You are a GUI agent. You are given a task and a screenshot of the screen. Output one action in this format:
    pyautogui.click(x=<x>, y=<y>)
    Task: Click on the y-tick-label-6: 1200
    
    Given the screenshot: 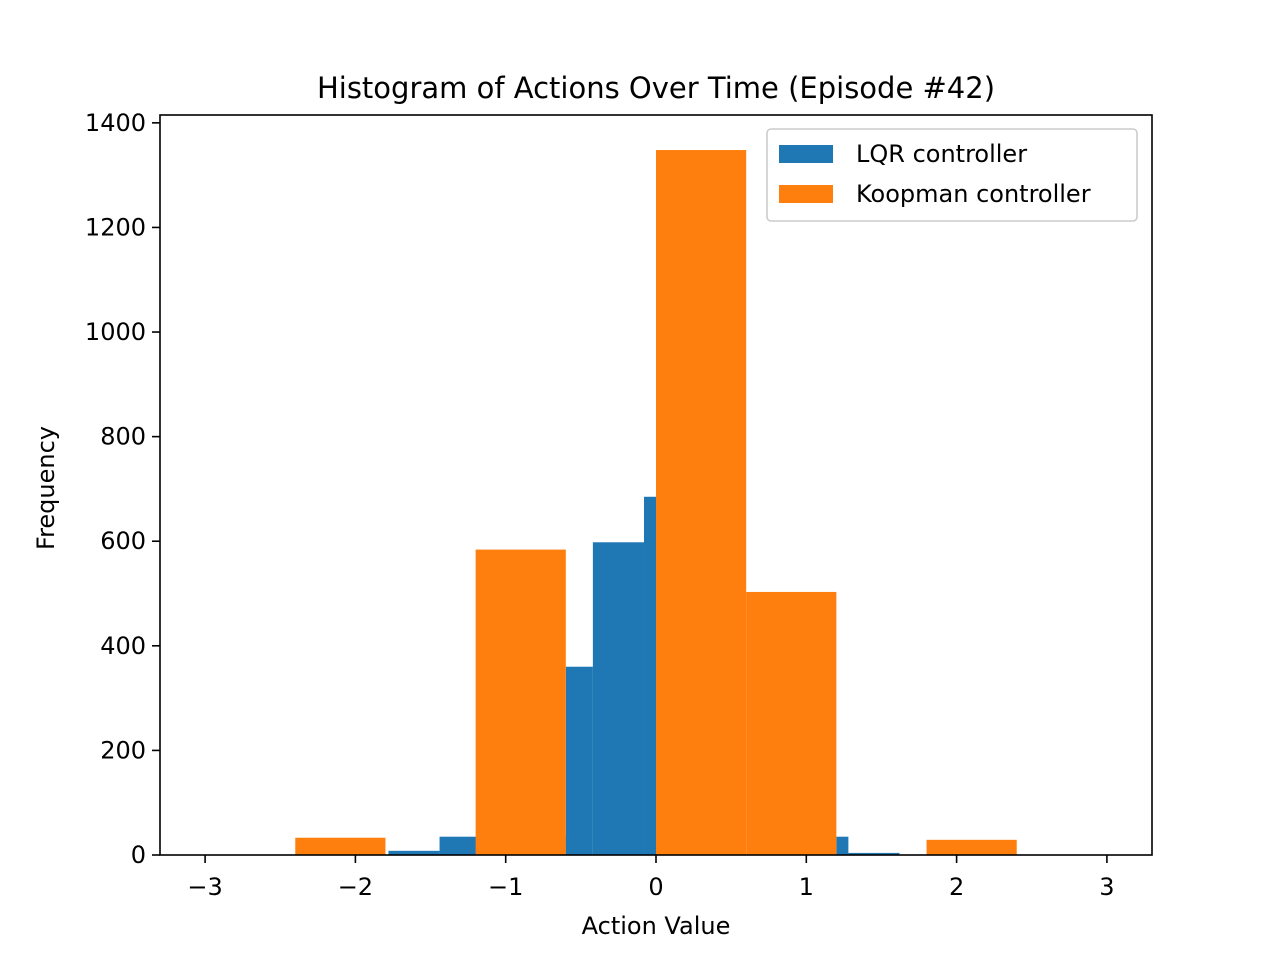 What is the action you would take?
    pyautogui.click(x=115, y=227)
    